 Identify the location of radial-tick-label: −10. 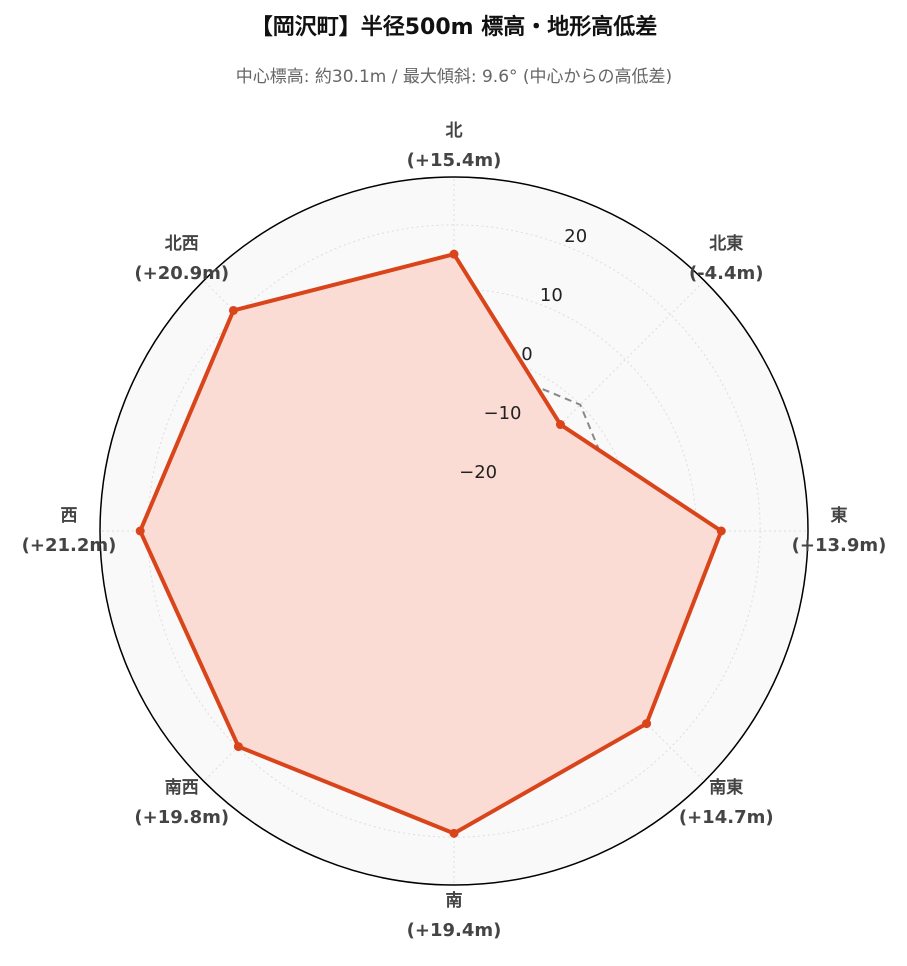
(503, 413).